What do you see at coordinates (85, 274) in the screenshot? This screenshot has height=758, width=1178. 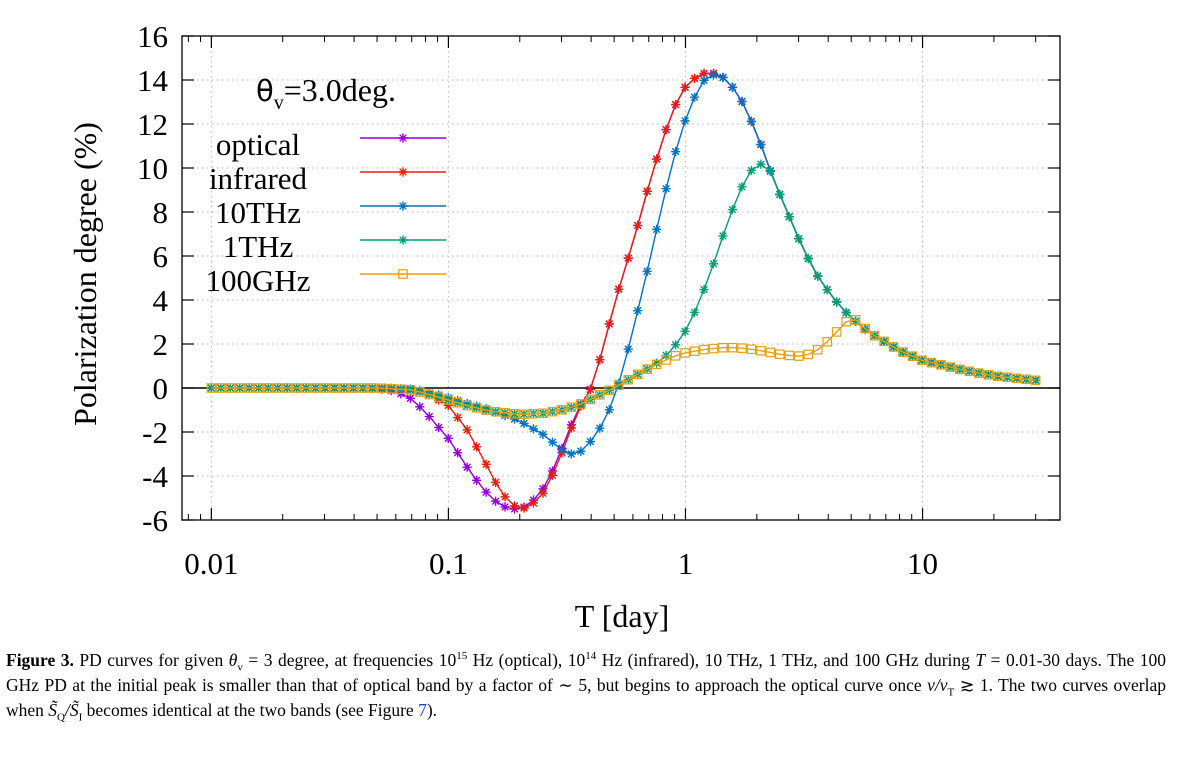 I see `y-axis-label: Polarization degree (%)` at bounding box center [85, 274].